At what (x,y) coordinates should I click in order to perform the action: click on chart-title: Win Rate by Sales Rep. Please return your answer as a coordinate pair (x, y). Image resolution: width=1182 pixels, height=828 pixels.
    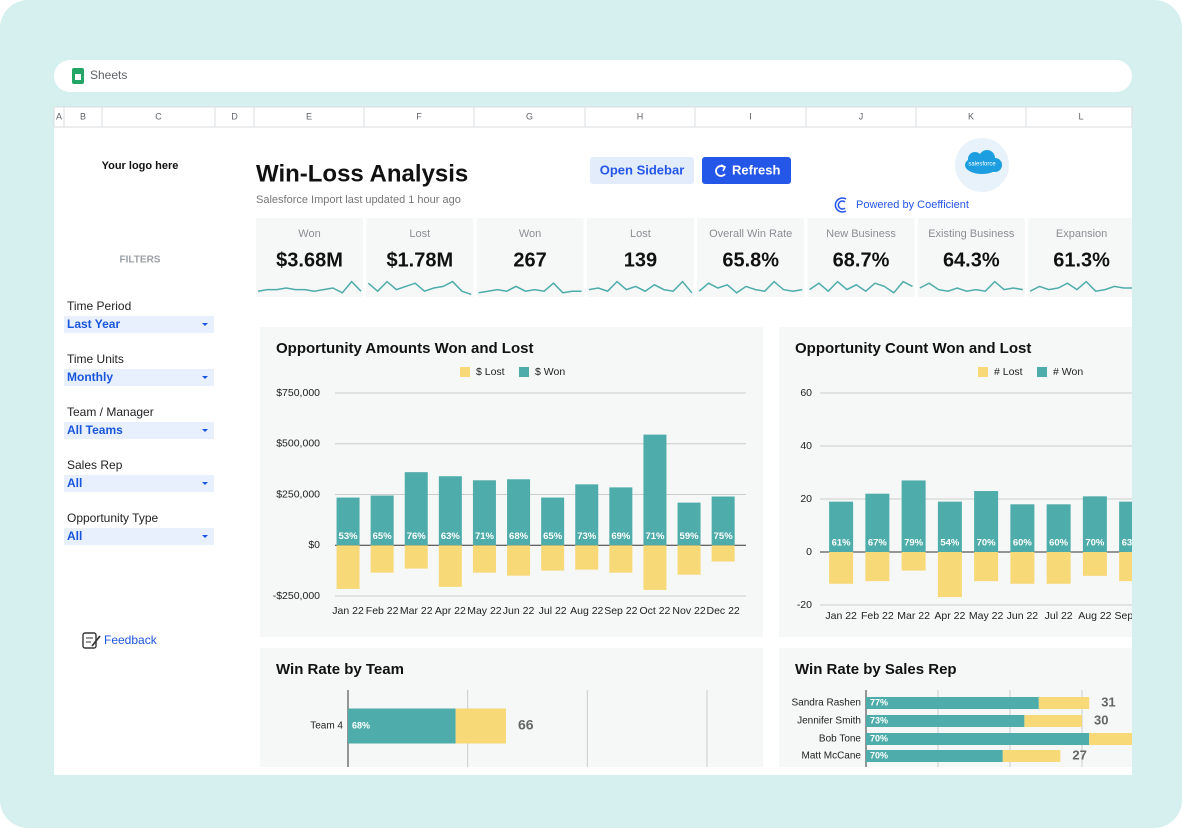
    Looking at the image, I should click on (876, 669).